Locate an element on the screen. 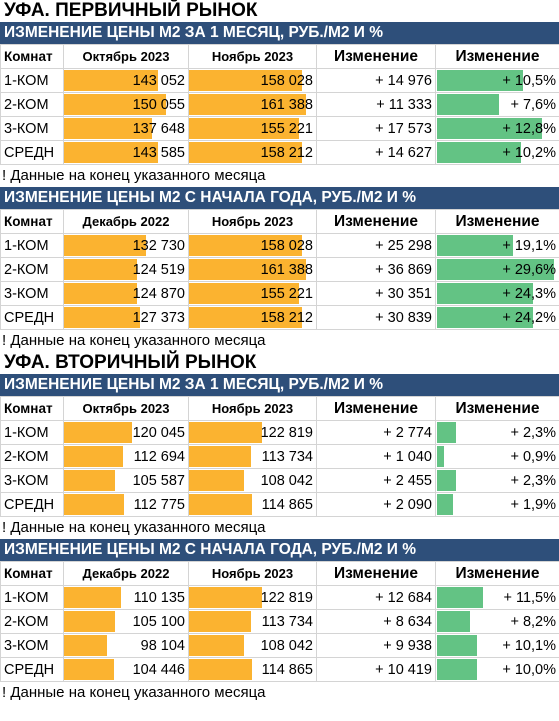  change-abs-cell: + 8 634 is located at coordinates (376, 621).